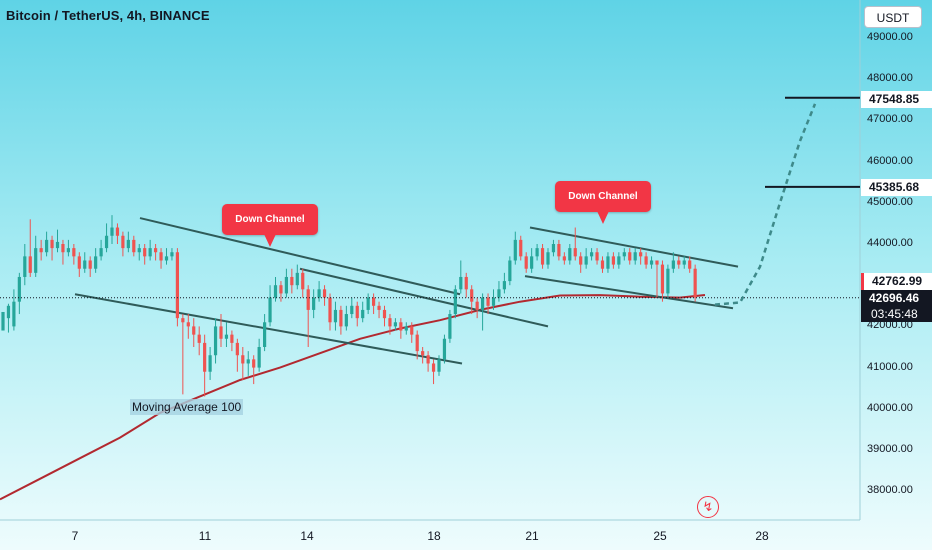 Image resolution: width=932 pixels, height=550 pixels. What do you see at coordinates (896, 314) in the screenshot?
I see `bar-countdown: 03:45:48` at bounding box center [896, 314].